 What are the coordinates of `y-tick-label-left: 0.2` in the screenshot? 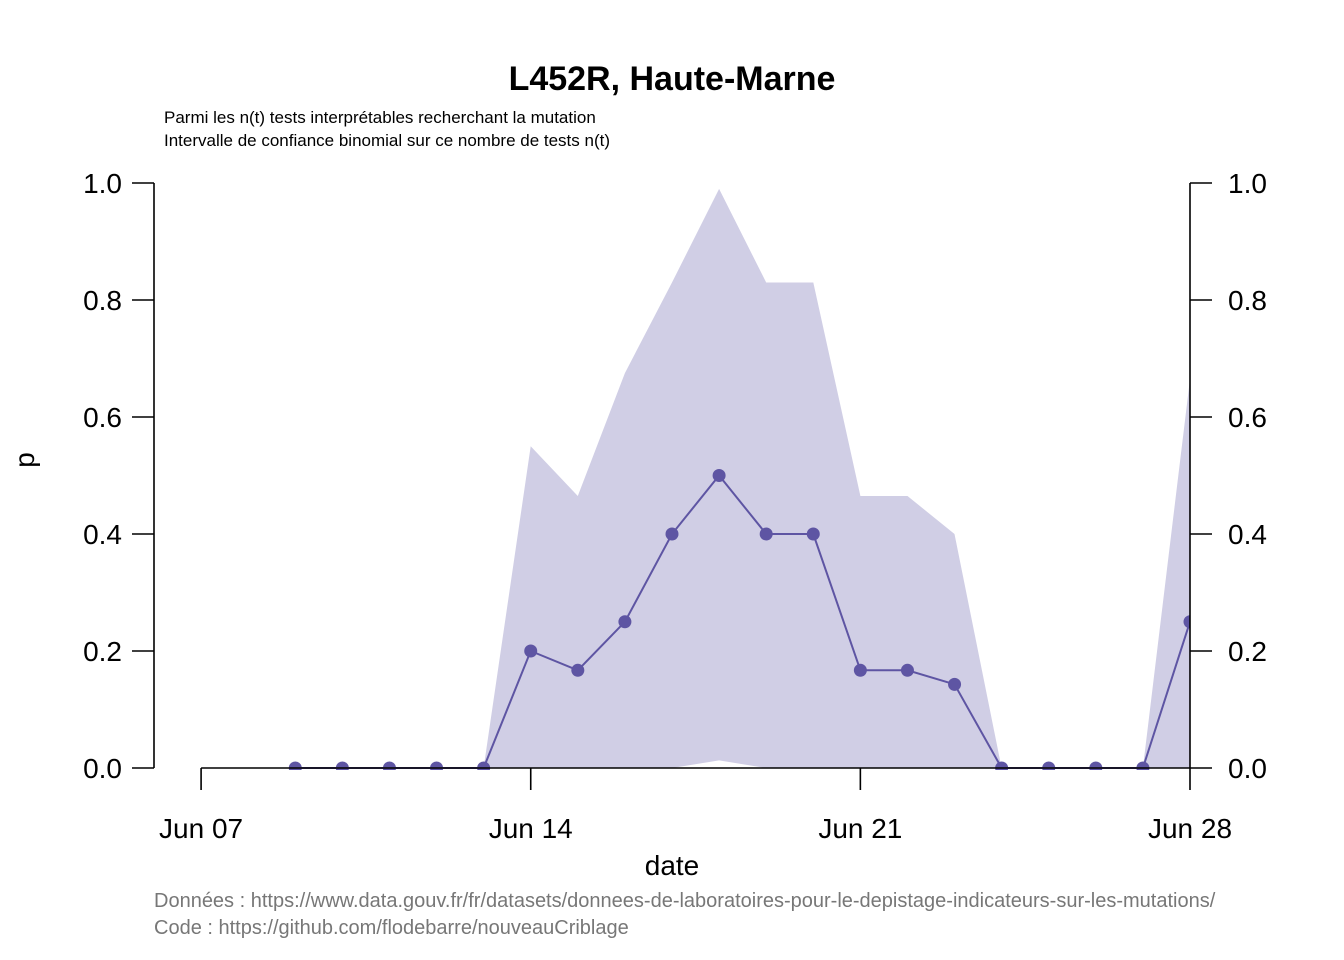 It's located at (102, 651).